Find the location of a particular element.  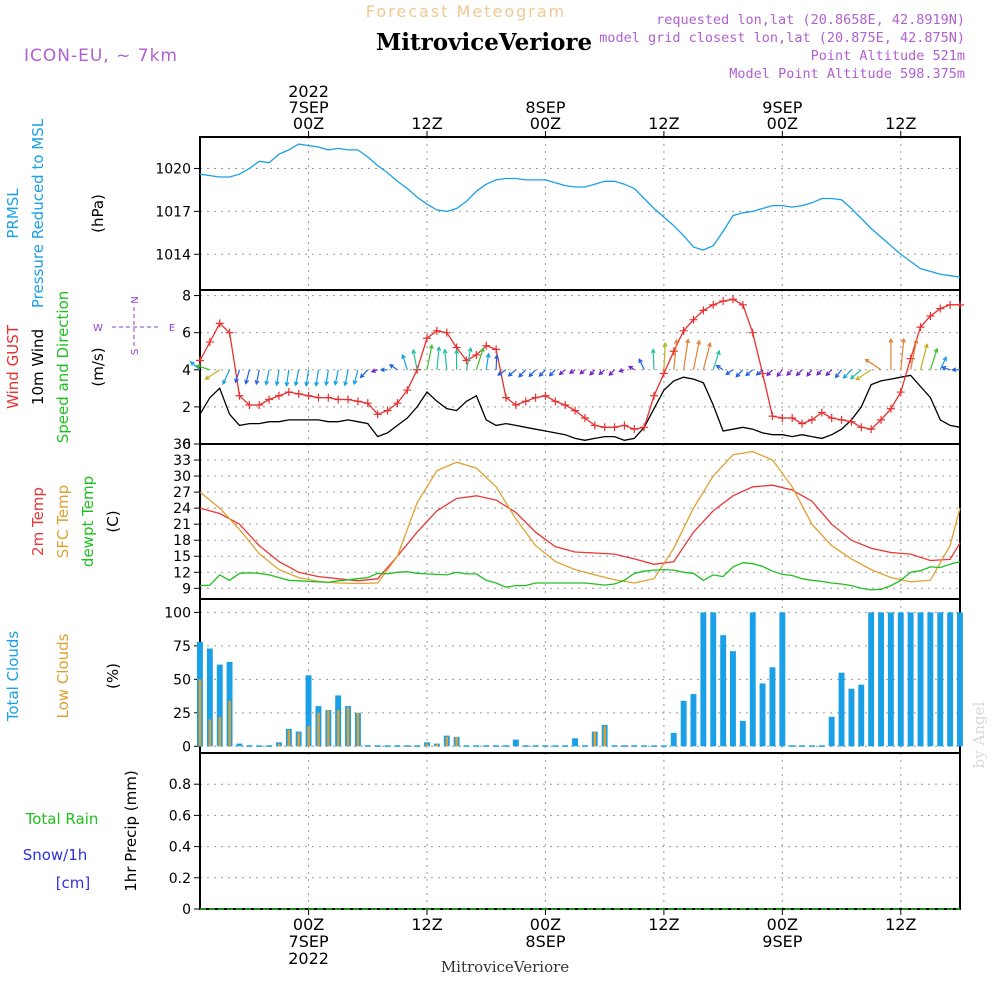

point-altitude: Point Altitude 521m is located at coordinates (888, 56).